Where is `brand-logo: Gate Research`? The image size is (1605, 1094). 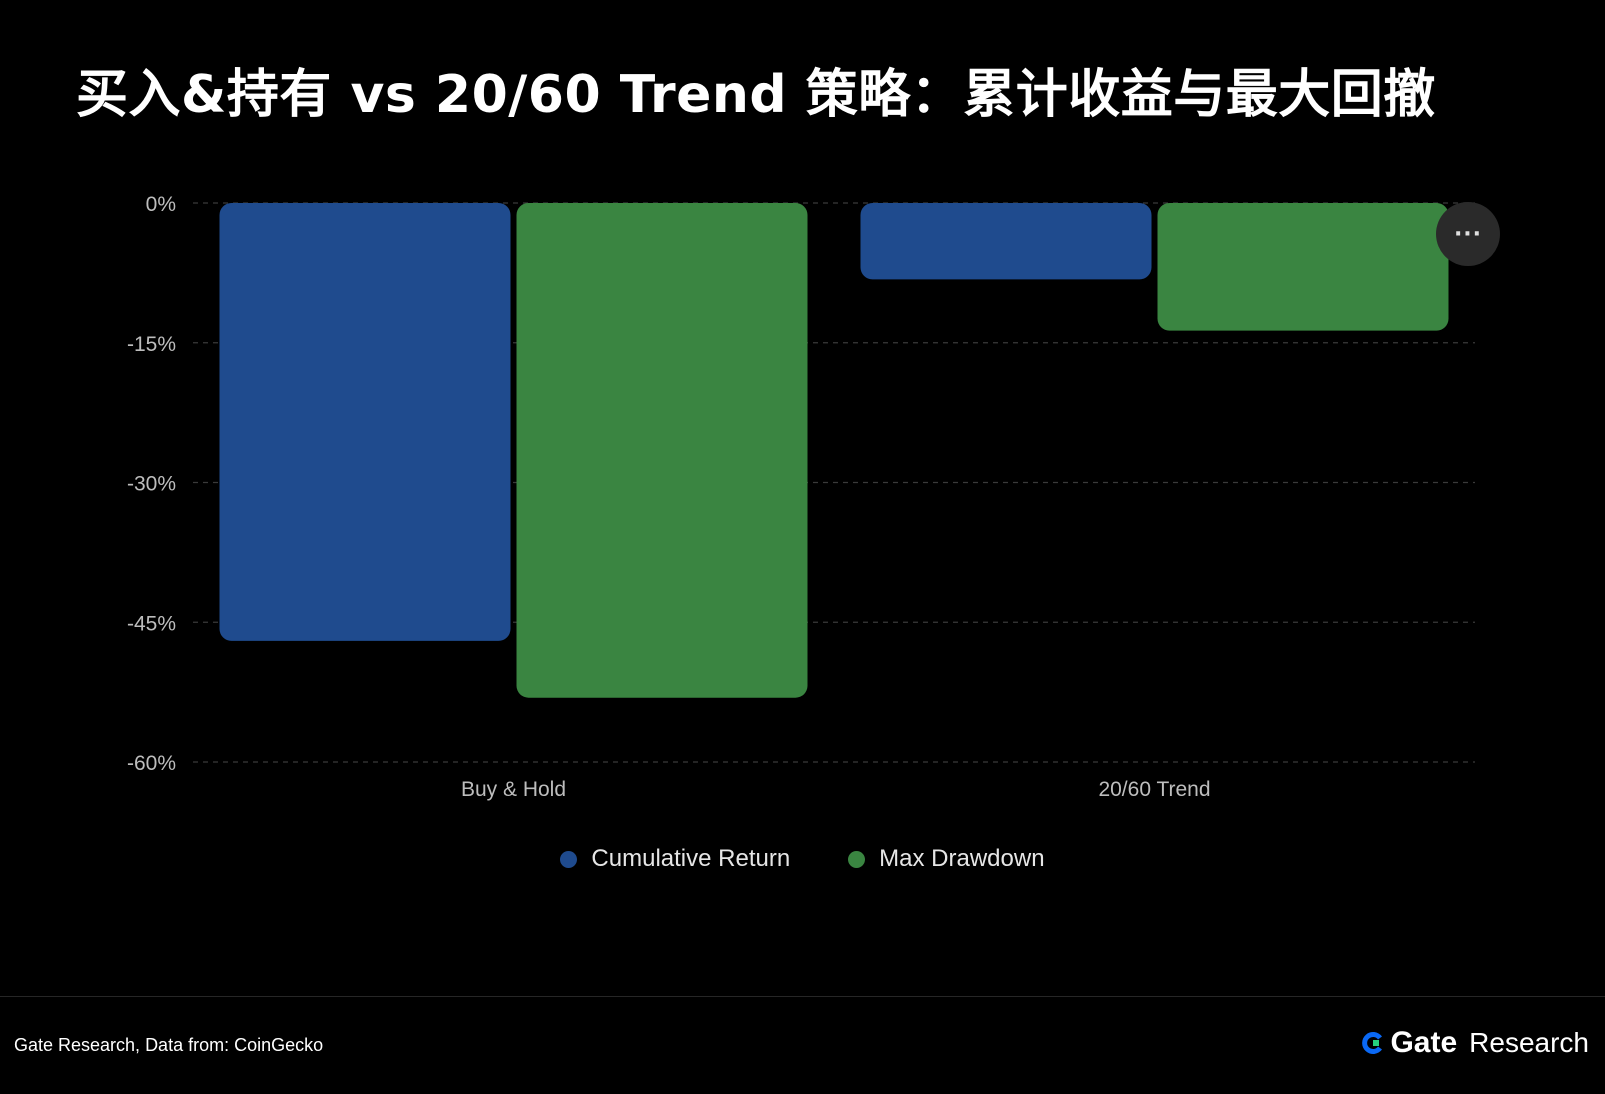
brand-logo: Gate Research is located at coordinates (1474, 1043).